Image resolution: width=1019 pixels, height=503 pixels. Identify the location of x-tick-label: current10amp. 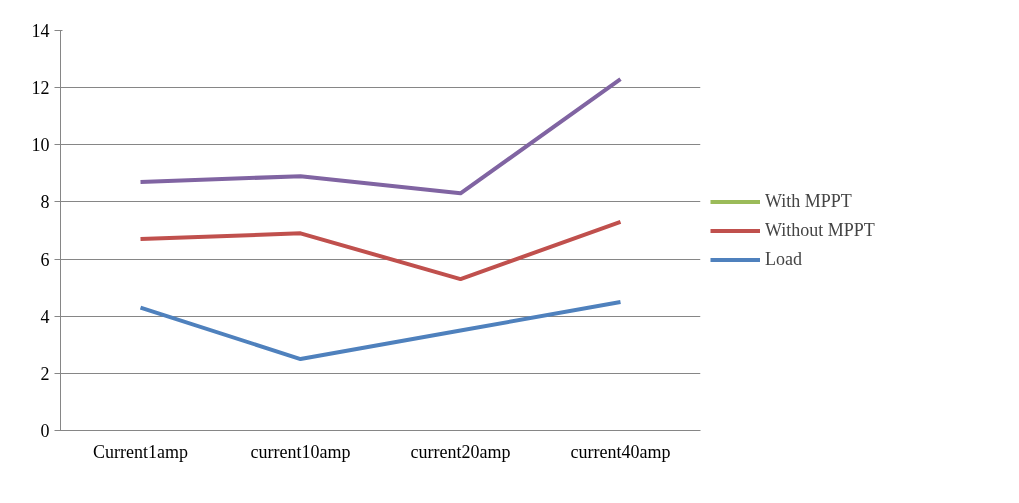
(300, 451).